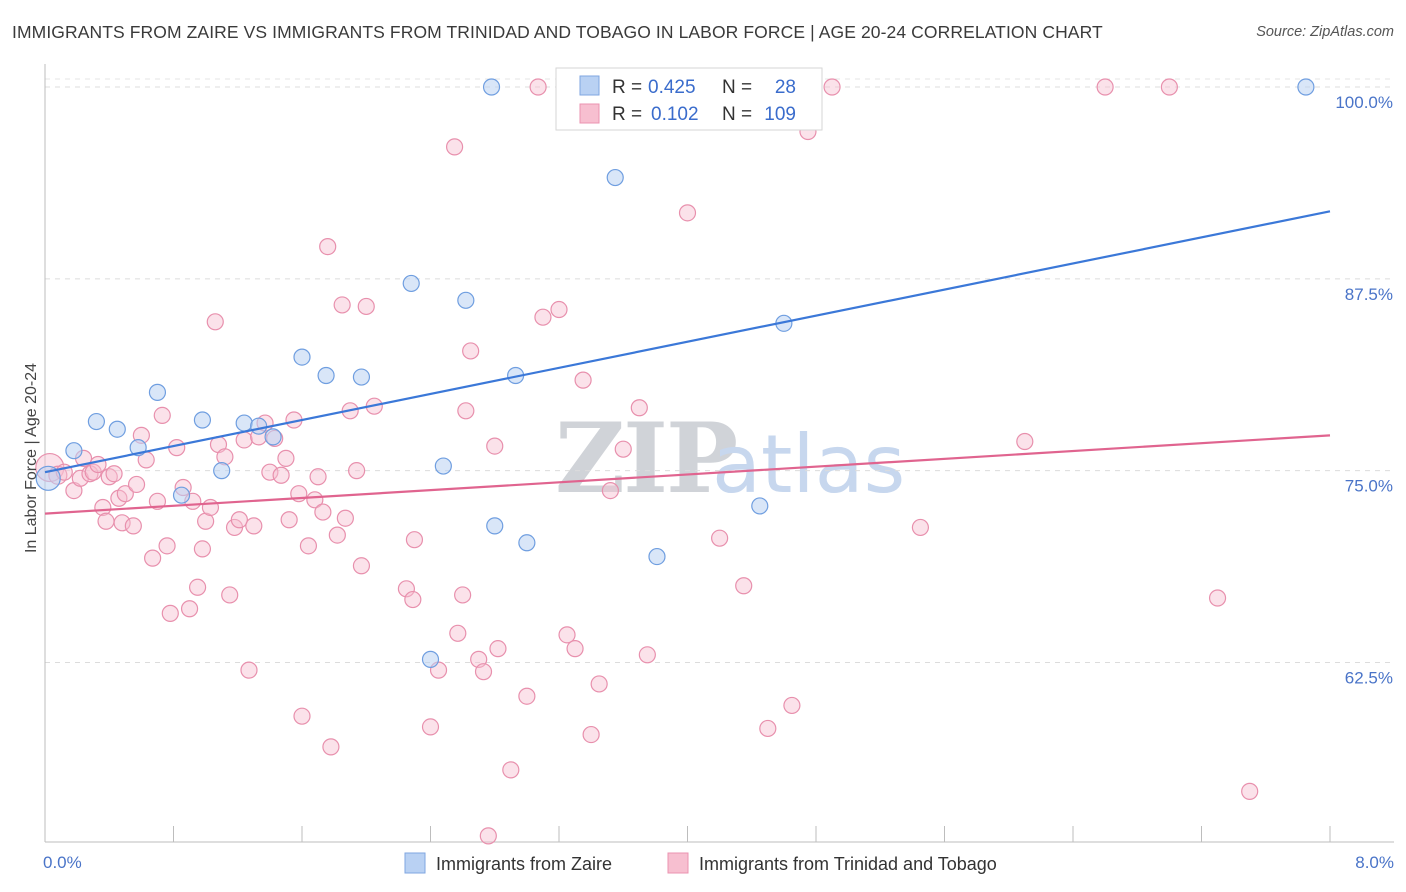 This screenshot has width=1406, height=892. I want to click on legend-r-label-trinidad: R =, so click(627, 114).